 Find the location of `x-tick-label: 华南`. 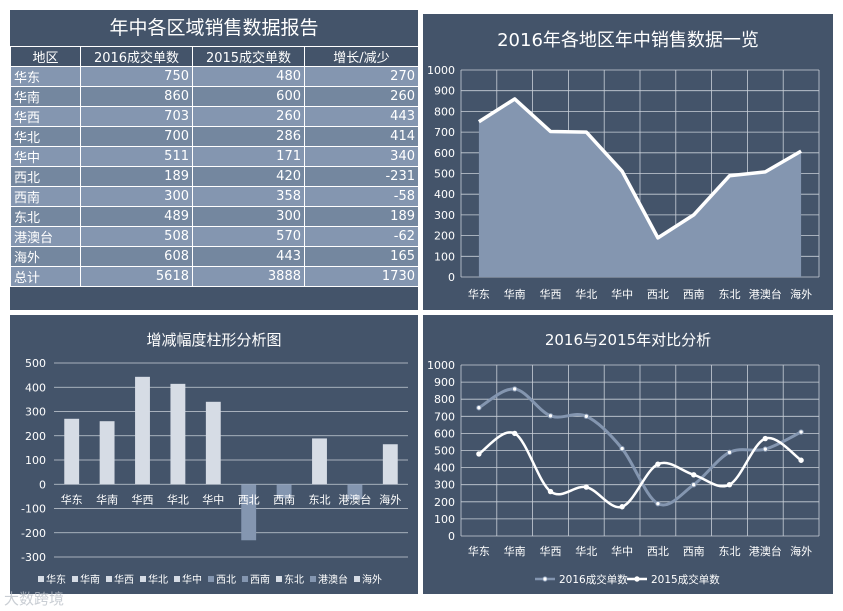

x-tick-label: 华南 is located at coordinates (515, 294).